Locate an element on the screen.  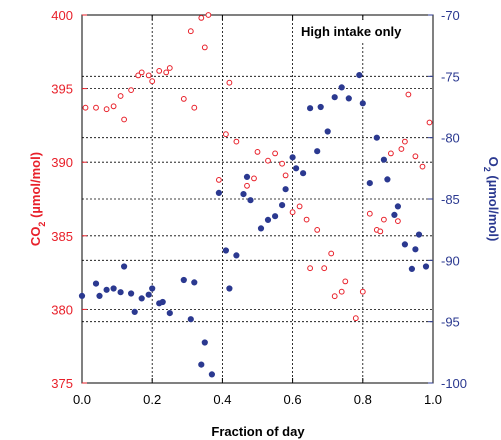
tick-label-y-left: 375 is located at coordinates (62, 383).